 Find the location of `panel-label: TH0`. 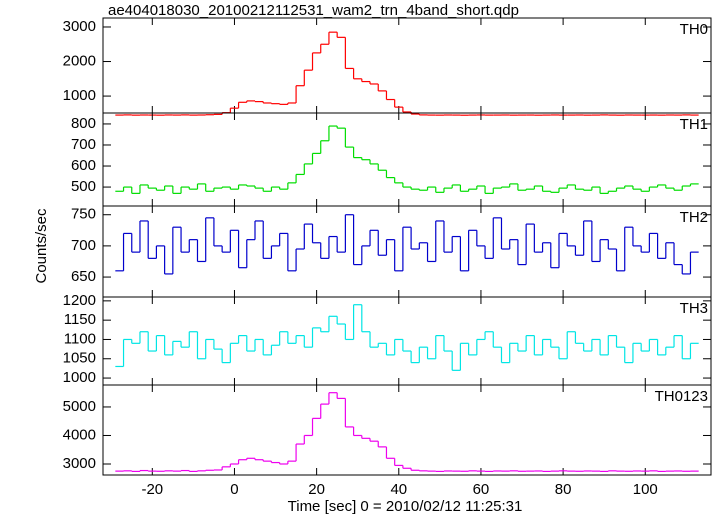

panel-label: TH0 is located at coordinates (694, 29).